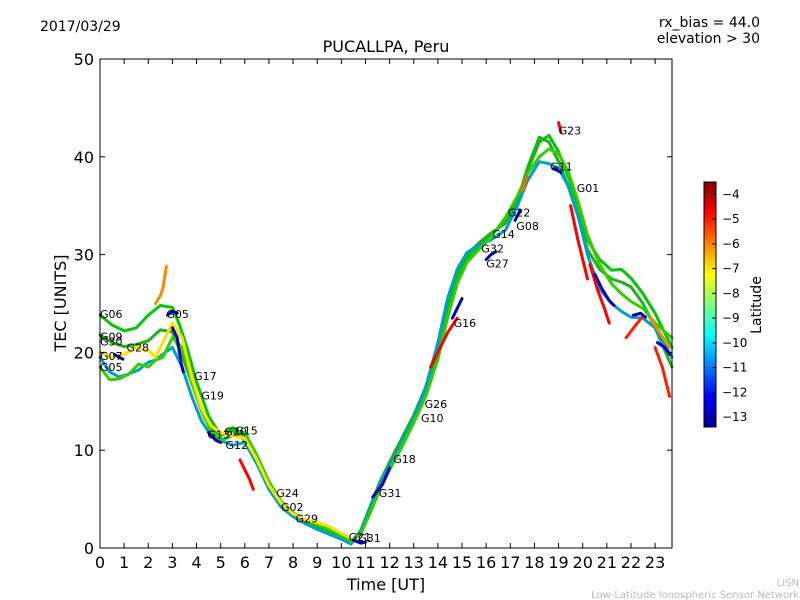 The image size is (800, 600). I want to click on x-tick-label: 6, so click(245, 562).